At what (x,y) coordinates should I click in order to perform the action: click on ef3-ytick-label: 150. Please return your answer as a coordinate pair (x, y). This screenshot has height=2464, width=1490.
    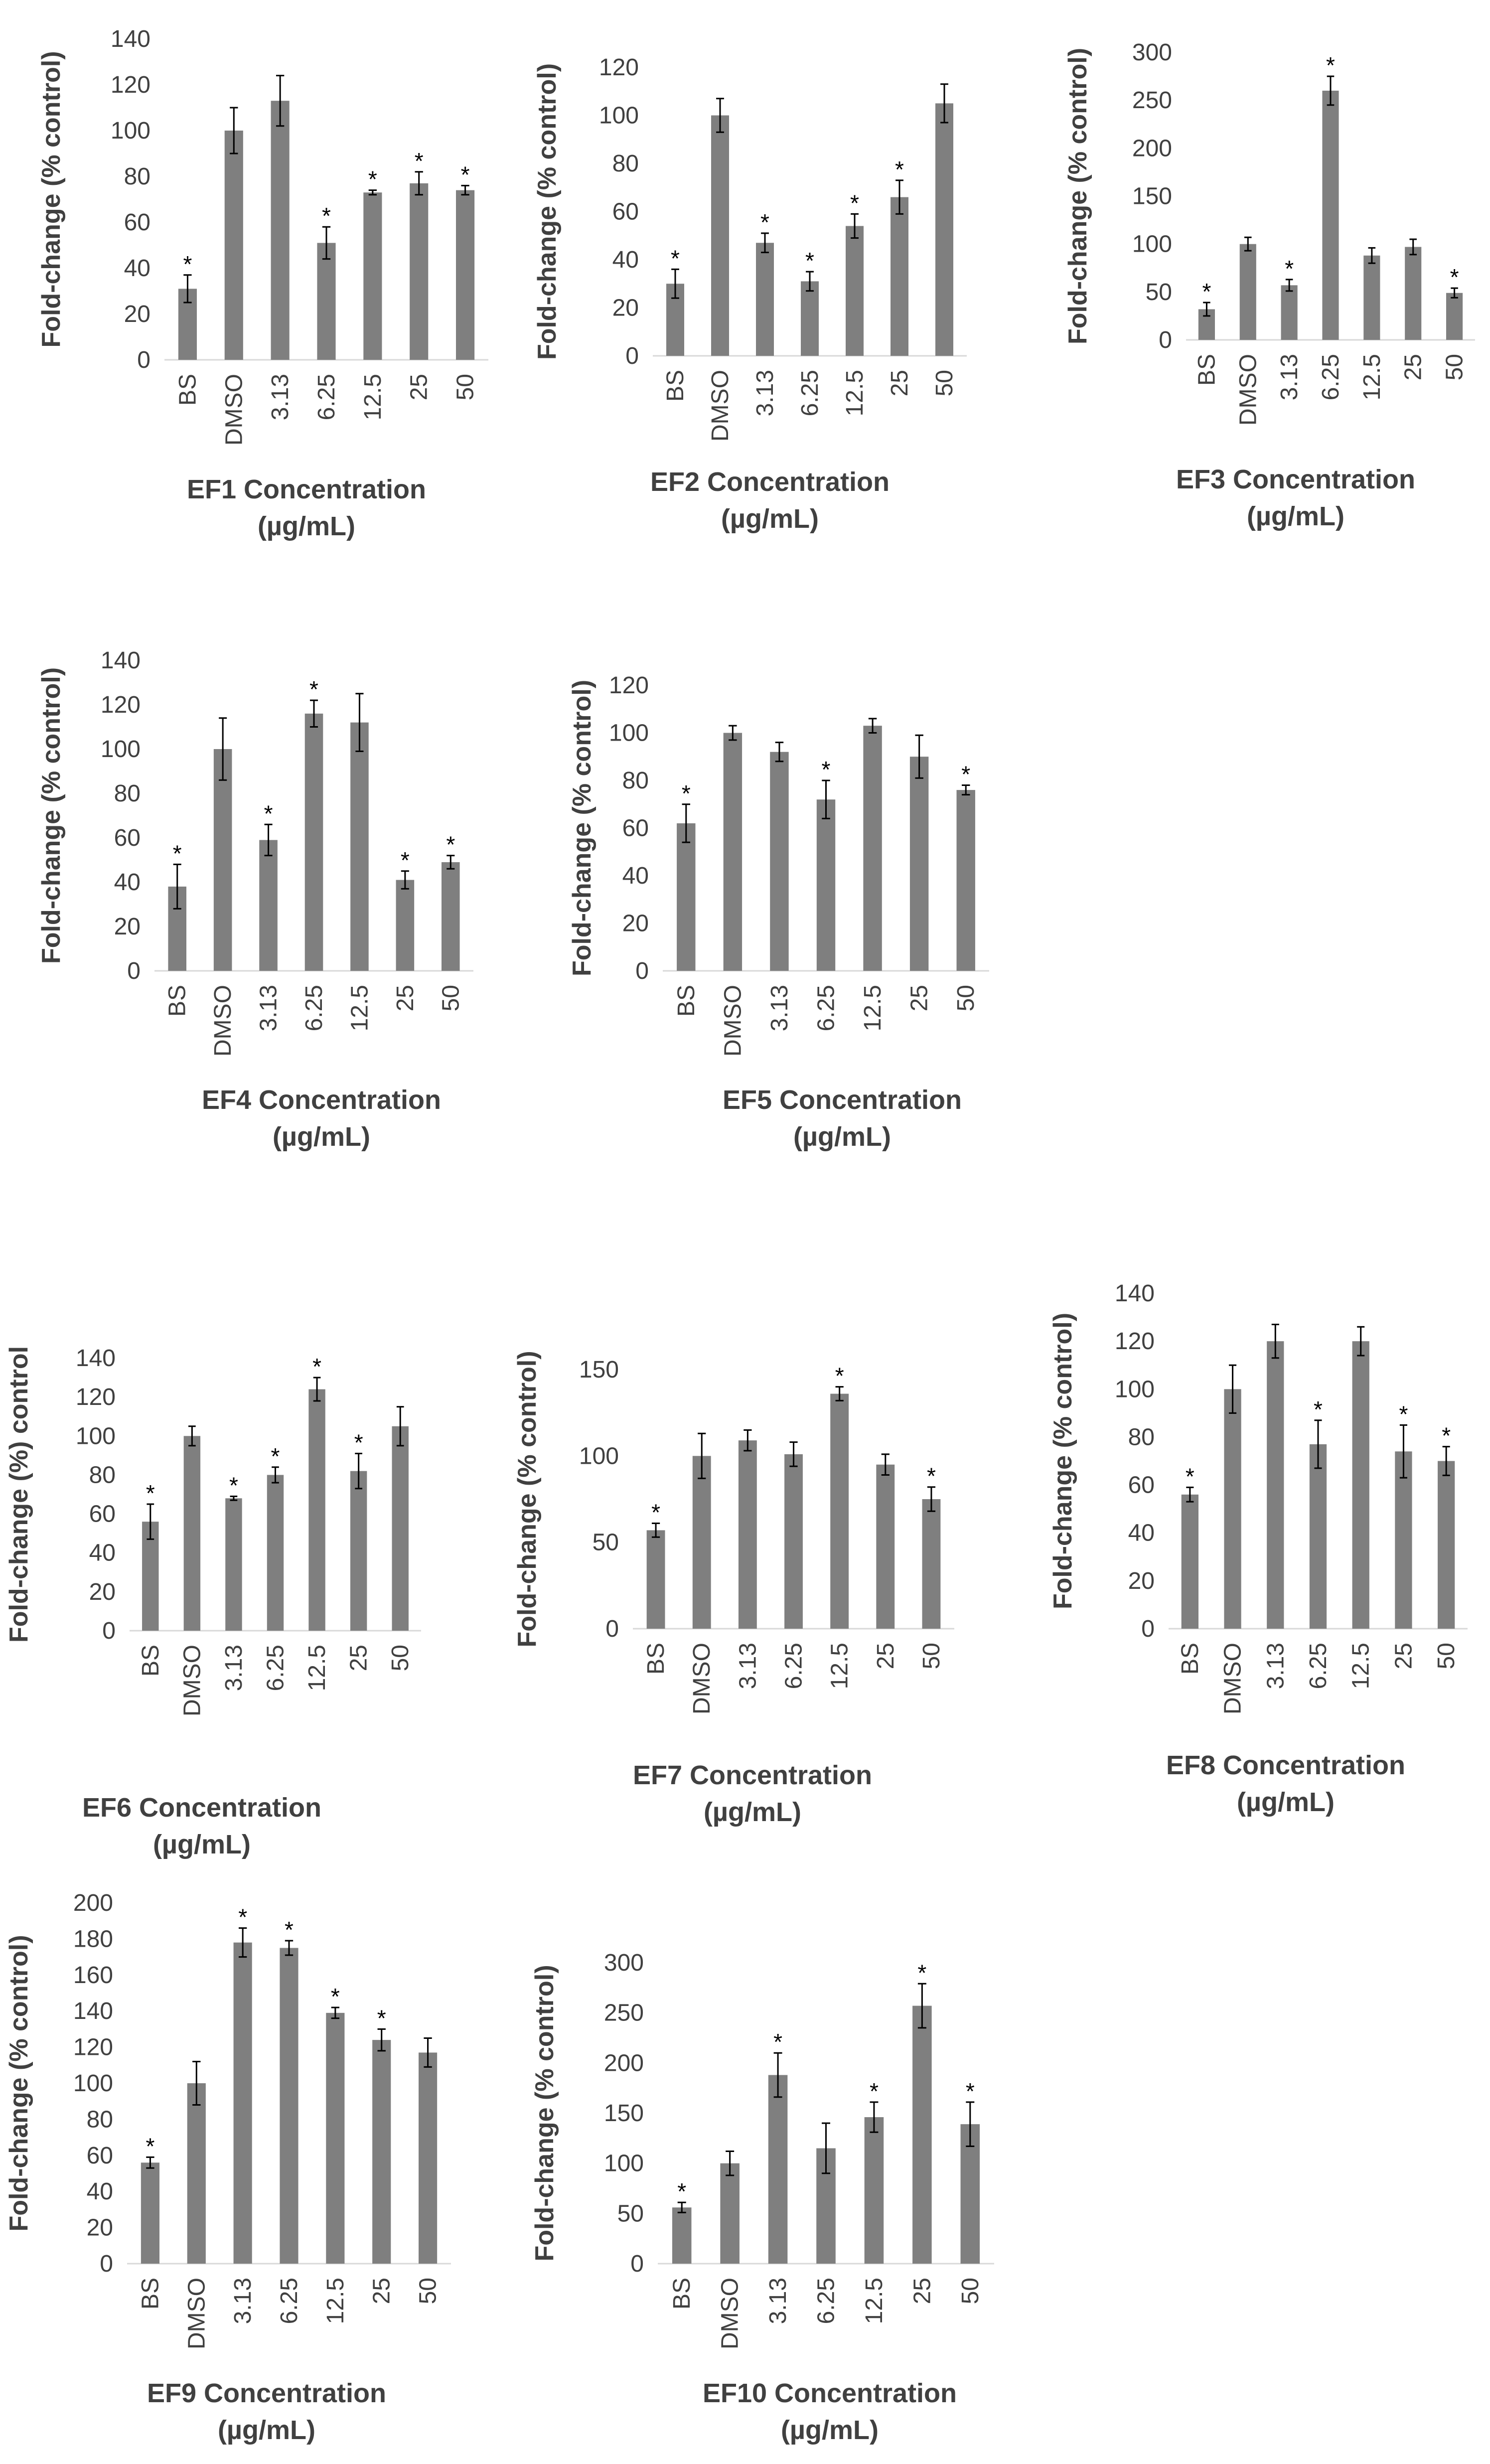
    Looking at the image, I should click on (1152, 197).